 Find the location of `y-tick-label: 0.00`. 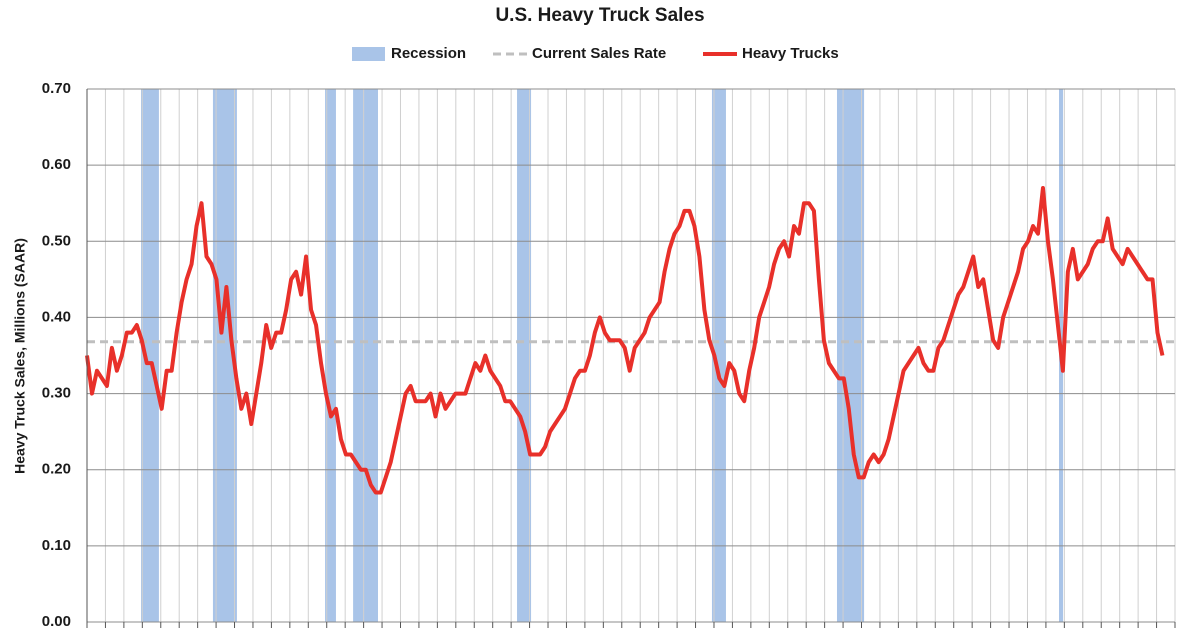

y-tick-label: 0.00 is located at coordinates (56, 621).